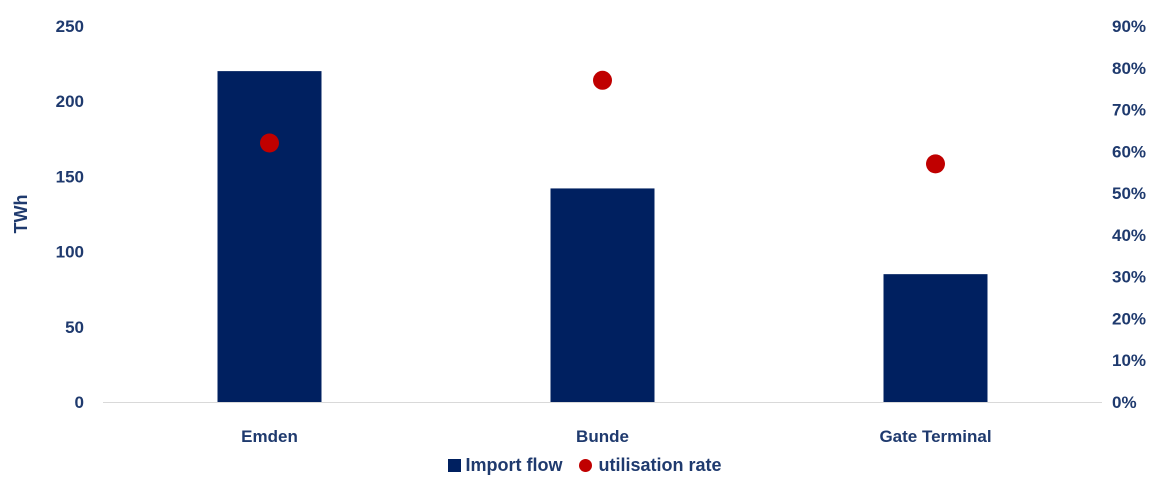 Image resolution: width=1170 pixels, height=489 pixels. What do you see at coordinates (1129, 318) in the screenshot?
I see `y2-tick-label: 20%` at bounding box center [1129, 318].